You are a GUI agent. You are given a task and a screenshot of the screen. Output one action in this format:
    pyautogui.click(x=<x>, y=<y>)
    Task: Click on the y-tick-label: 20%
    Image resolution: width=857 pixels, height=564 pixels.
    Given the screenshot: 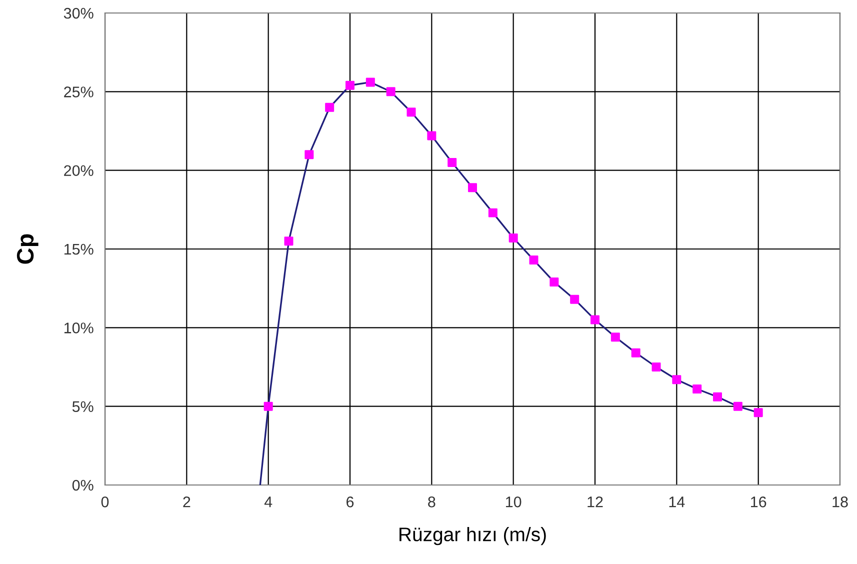 What is the action you would take?
    pyautogui.click(x=79, y=170)
    